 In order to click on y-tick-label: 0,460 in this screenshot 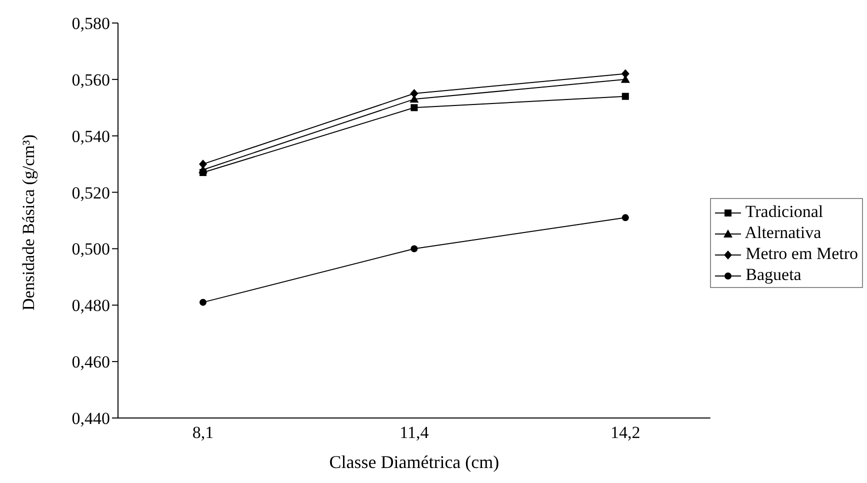, I will do `click(91, 362)`.